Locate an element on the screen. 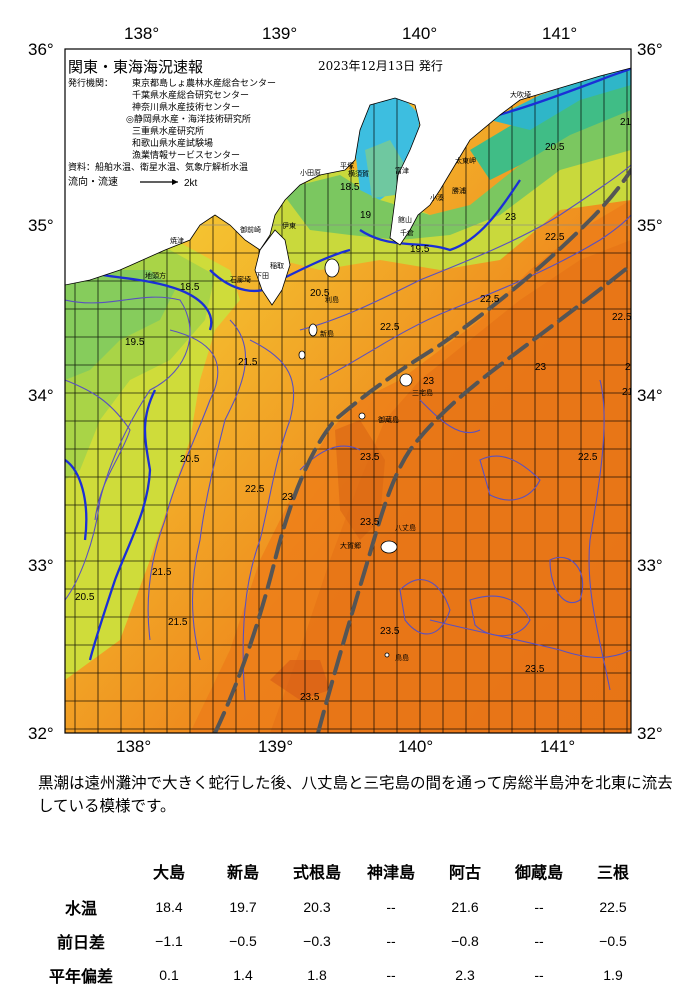  miyakejima-island is located at coordinates (406, 380).